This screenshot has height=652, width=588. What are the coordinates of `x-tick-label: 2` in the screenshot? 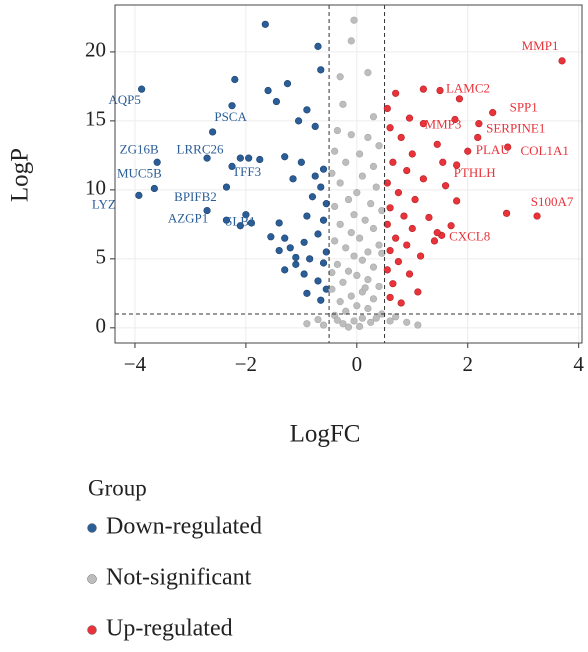 It's located at (467, 364).